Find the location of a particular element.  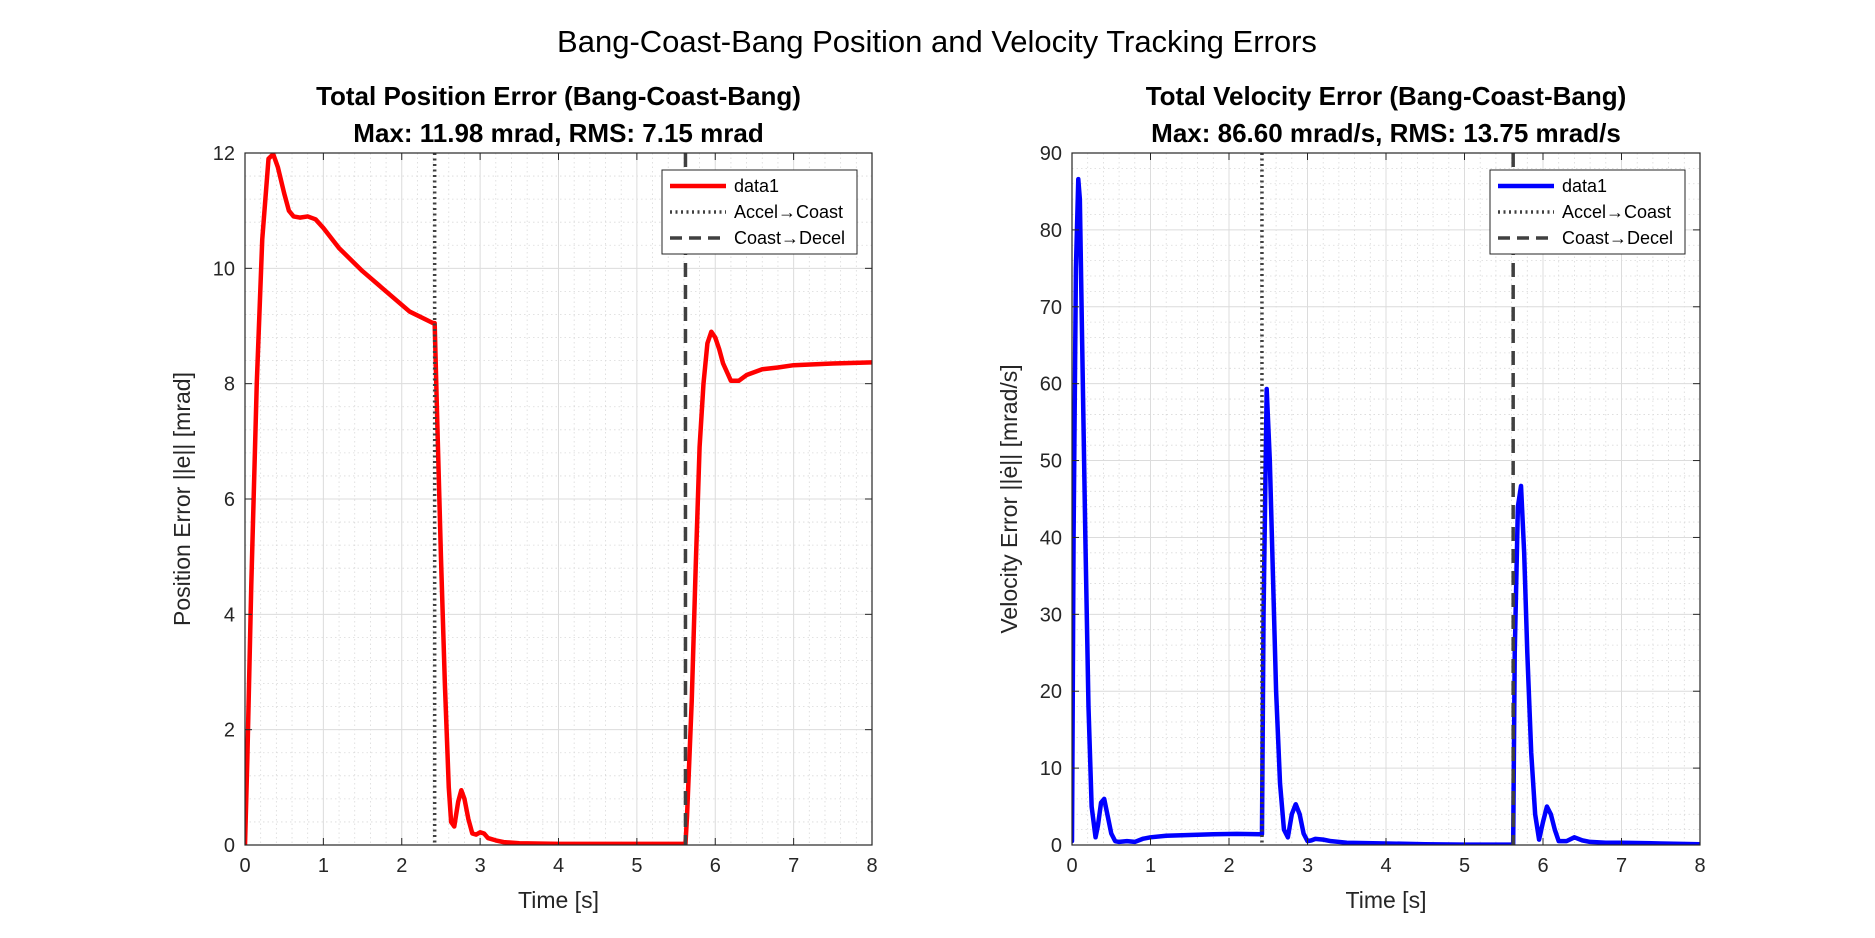

position-ytick-label: 12 is located at coordinates (224, 154).